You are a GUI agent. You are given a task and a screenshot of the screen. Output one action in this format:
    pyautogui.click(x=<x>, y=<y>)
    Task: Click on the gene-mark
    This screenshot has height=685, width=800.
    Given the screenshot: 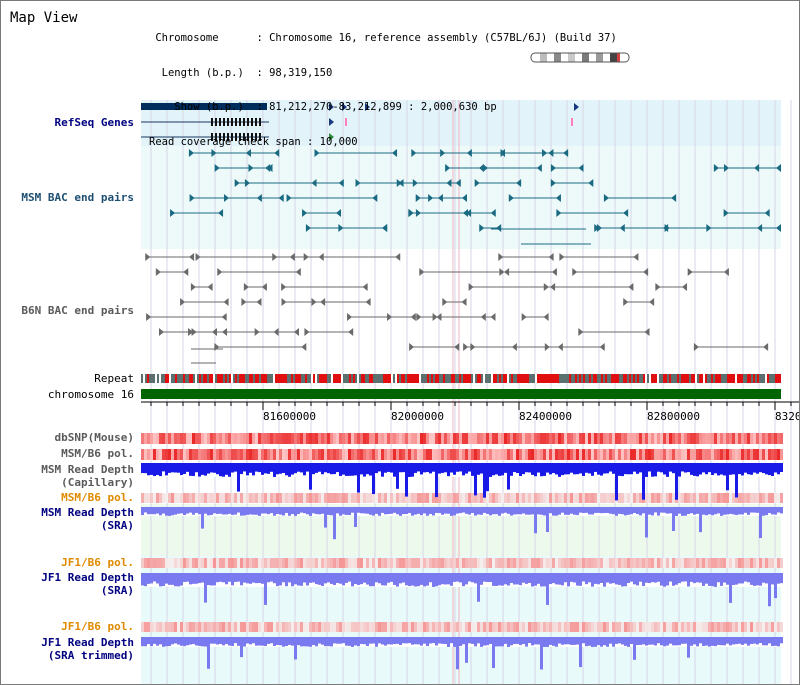 What is the action you would take?
    pyautogui.click(x=572, y=122)
    